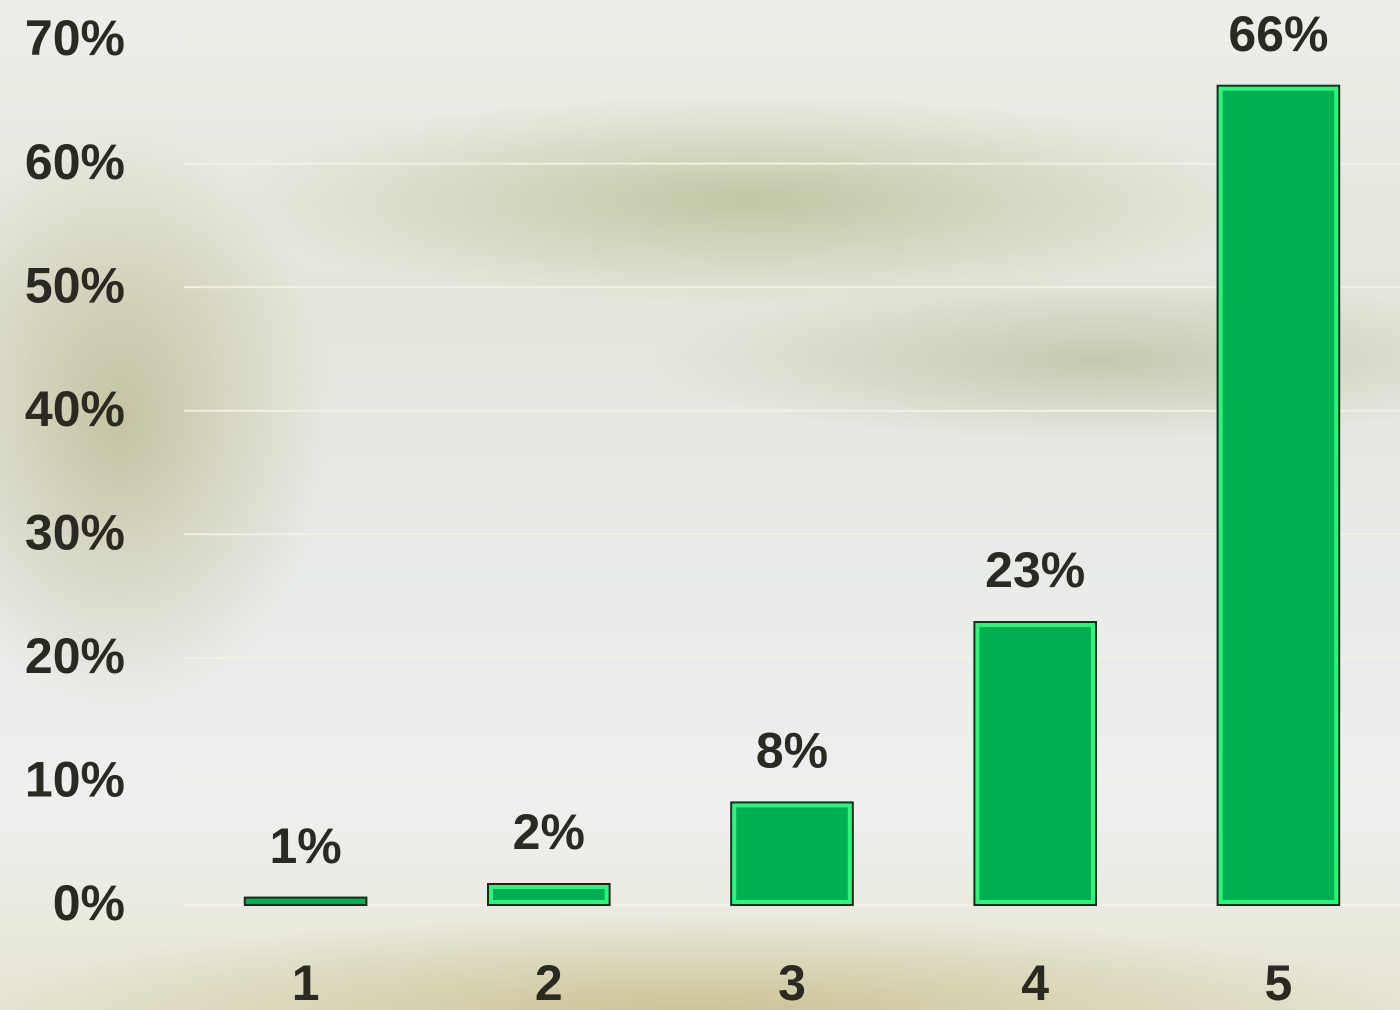 The height and width of the screenshot is (1010, 1400). Describe the element at coordinates (75, 285) in the screenshot. I see `y-tick-label: 50%` at that location.